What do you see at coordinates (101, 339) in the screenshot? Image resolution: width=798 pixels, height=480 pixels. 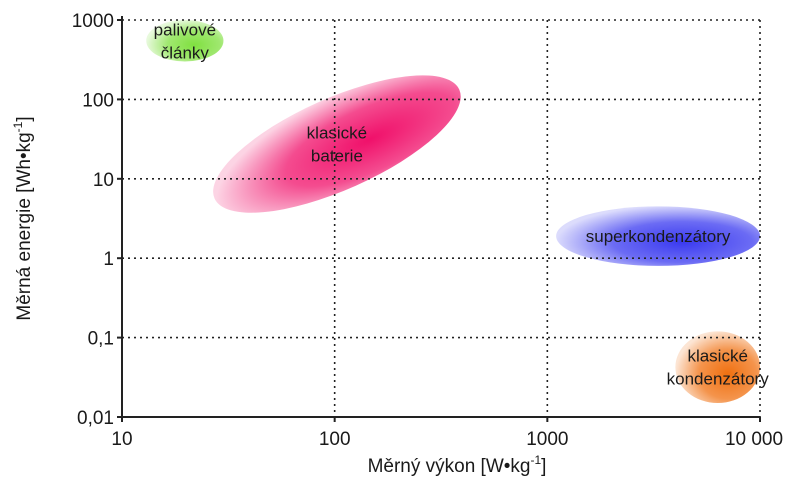 I see `y-tick-label: 0,1` at bounding box center [101, 339].